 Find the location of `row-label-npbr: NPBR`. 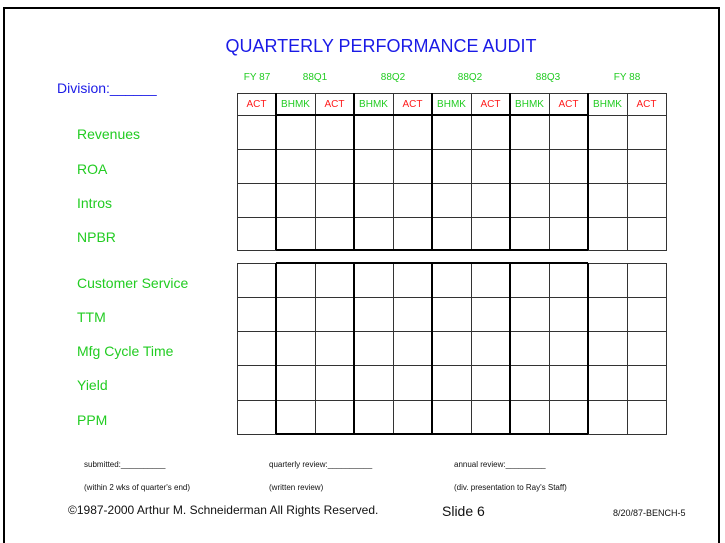

row-label-npbr: NPBR is located at coordinates (96, 237).